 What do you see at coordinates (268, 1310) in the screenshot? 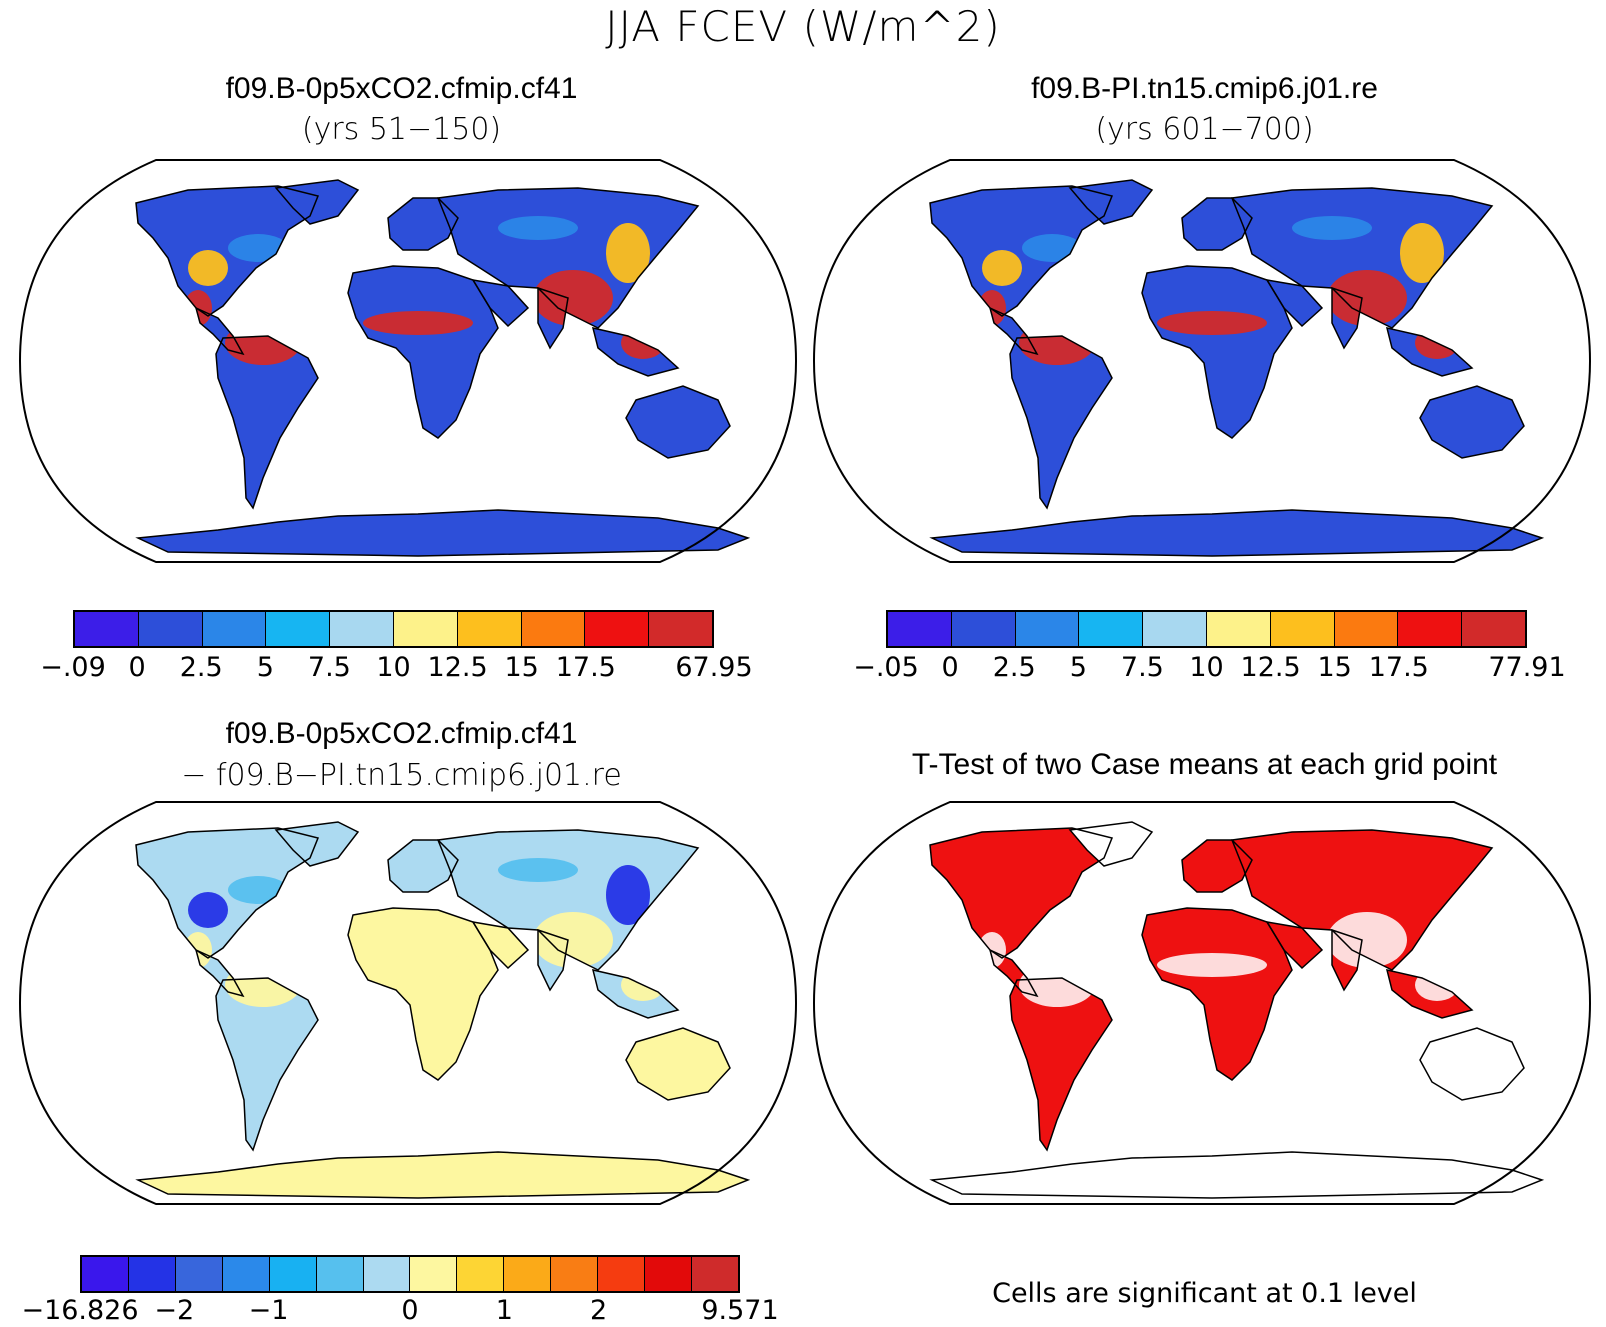
I see `colorbar-tick-label: −1` at bounding box center [268, 1310].